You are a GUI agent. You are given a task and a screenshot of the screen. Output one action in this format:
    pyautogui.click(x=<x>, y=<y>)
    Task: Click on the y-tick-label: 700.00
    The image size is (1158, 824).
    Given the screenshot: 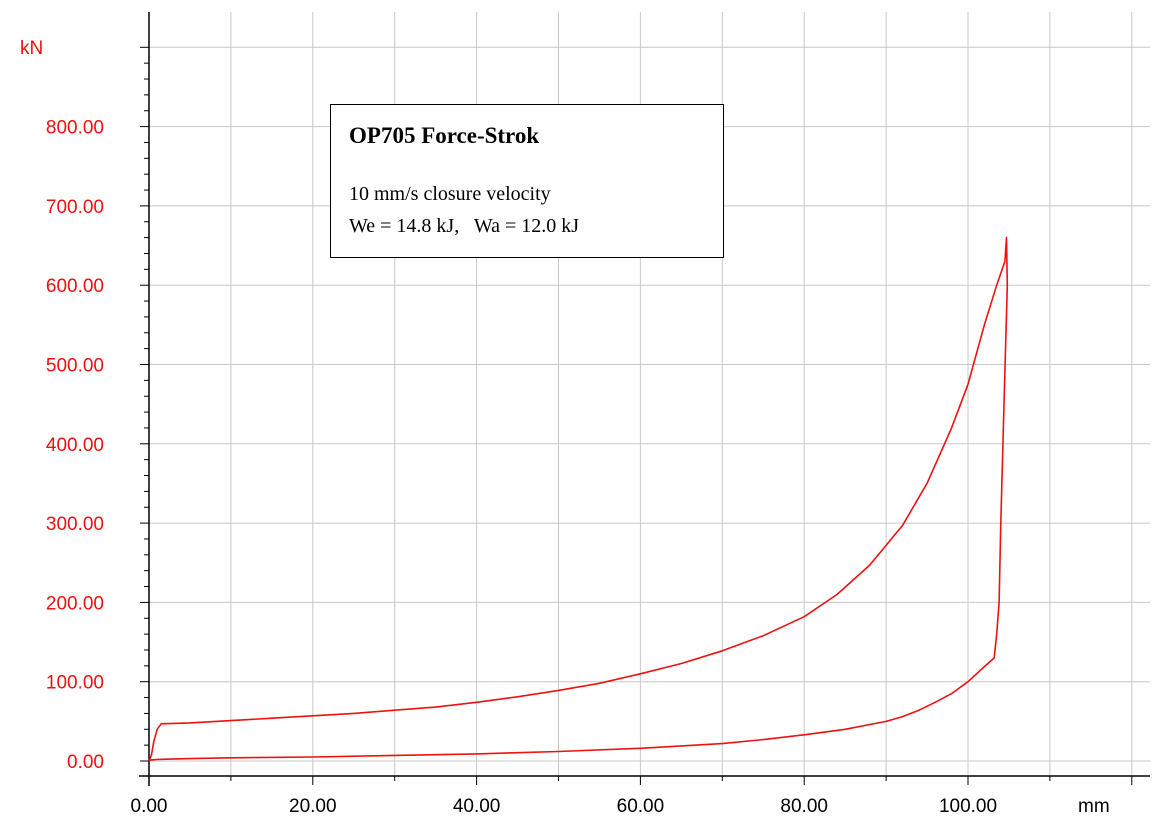 What is the action you would take?
    pyautogui.click(x=75, y=207)
    